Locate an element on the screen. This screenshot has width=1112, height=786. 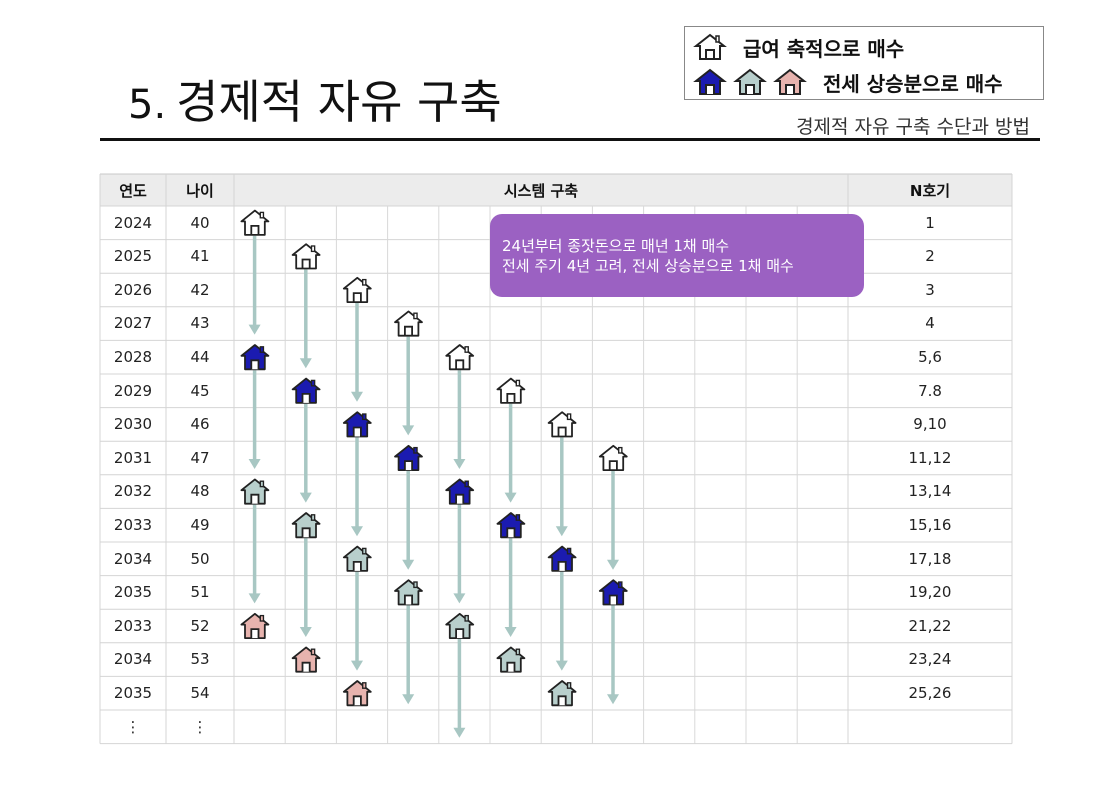
title-number: 5. is located at coordinates (147, 105).